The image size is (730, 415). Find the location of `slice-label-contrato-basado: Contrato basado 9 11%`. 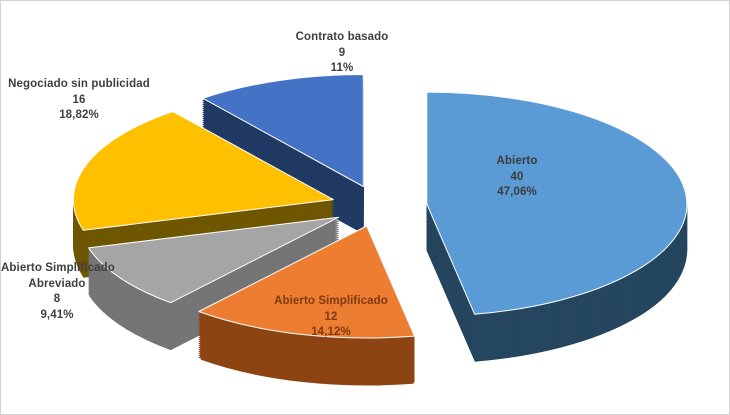

slice-label-contrato-basado: Contrato basado 9 11% is located at coordinates (342, 53).